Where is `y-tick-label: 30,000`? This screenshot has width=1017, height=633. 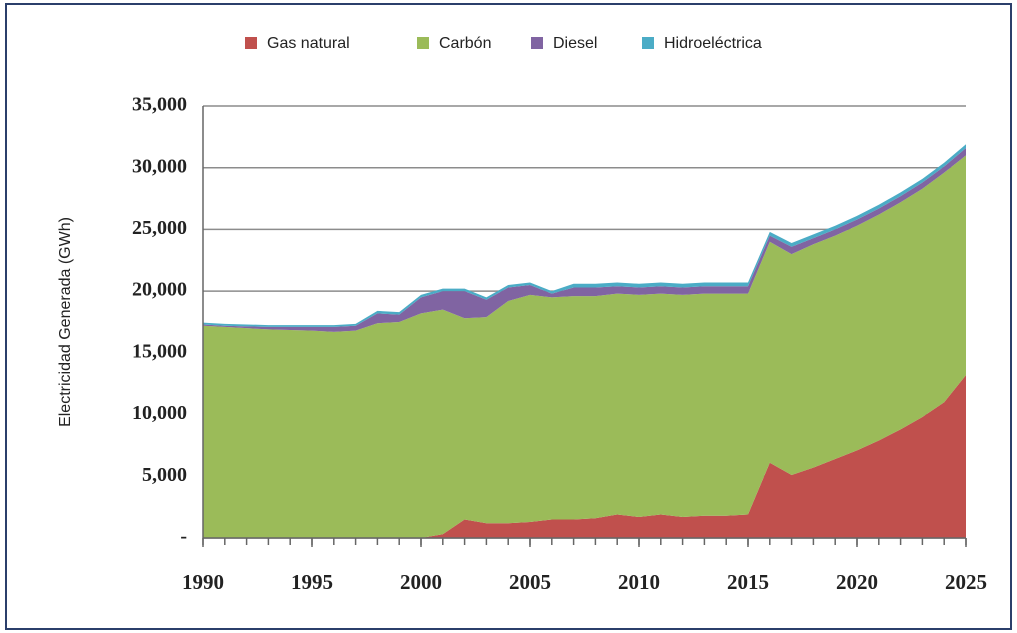 y-tick-label: 30,000 is located at coordinates (159, 166).